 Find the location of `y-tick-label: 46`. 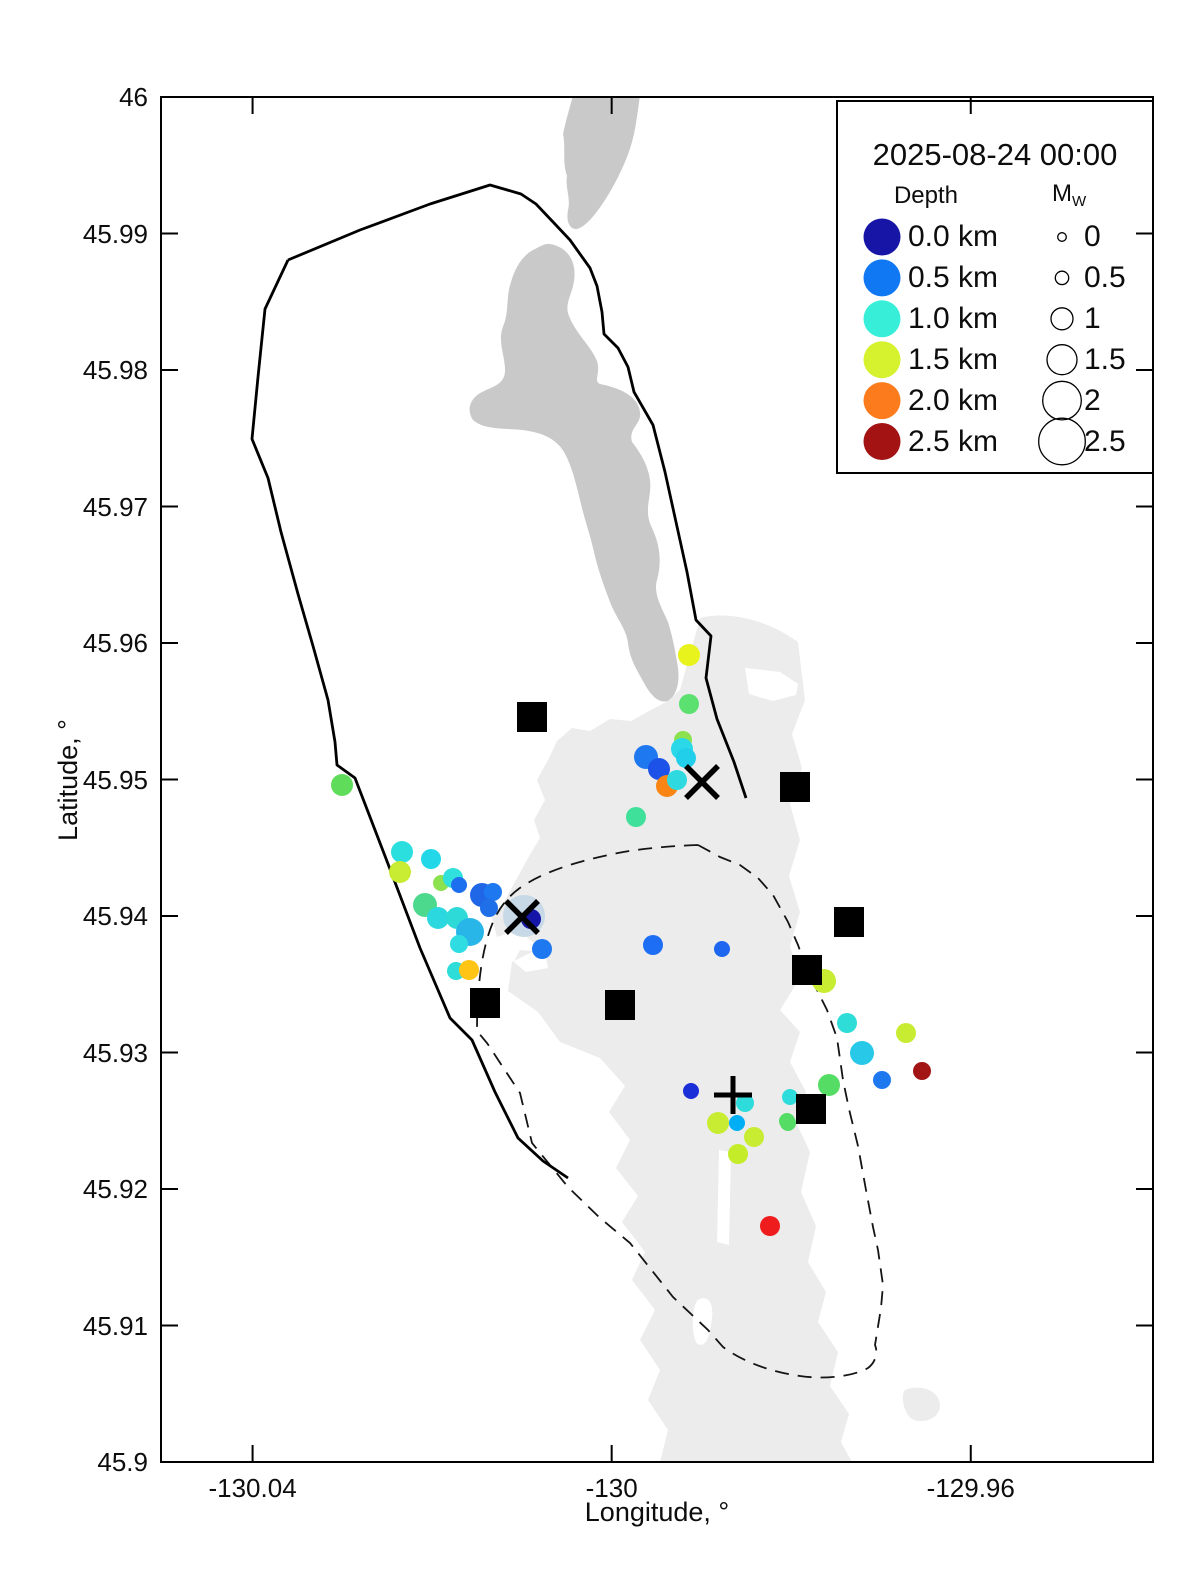

y-tick-label: 46 is located at coordinates (133, 97).